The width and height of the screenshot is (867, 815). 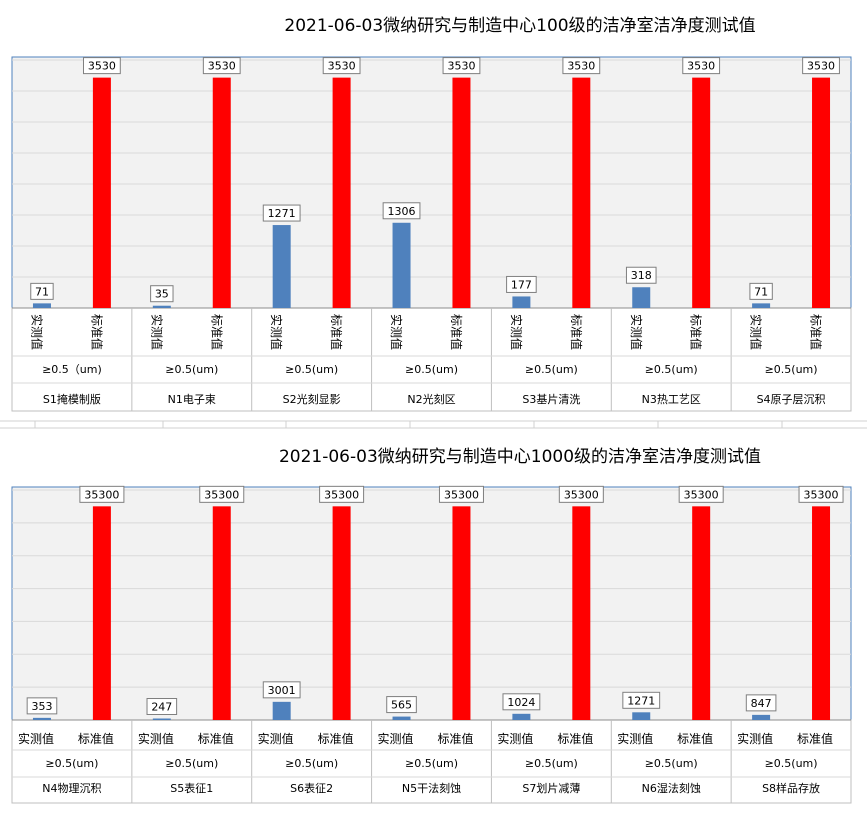 I want to click on category-label: N5干法刻蚀, so click(x=431, y=788).